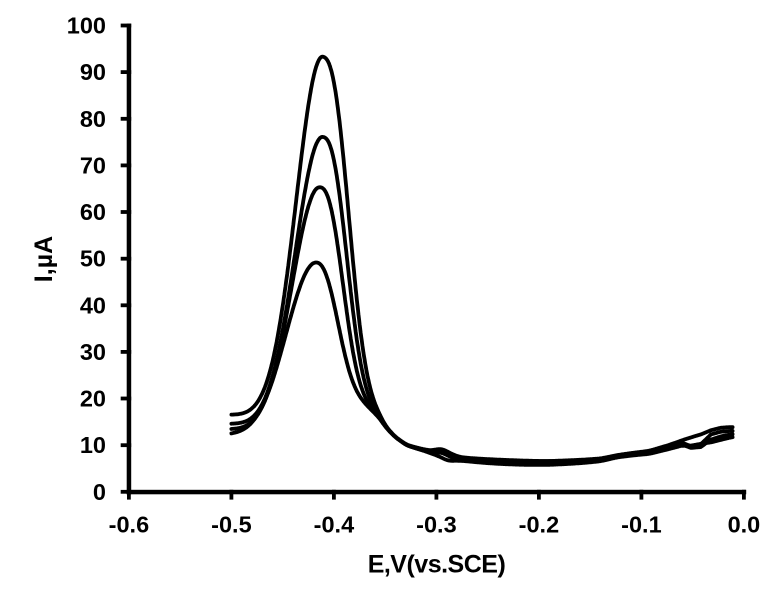 Image resolution: width=783 pixels, height=611 pixels. What do you see at coordinates (93, 305) in the screenshot?
I see `svg-text: 40` at bounding box center [93, 305].